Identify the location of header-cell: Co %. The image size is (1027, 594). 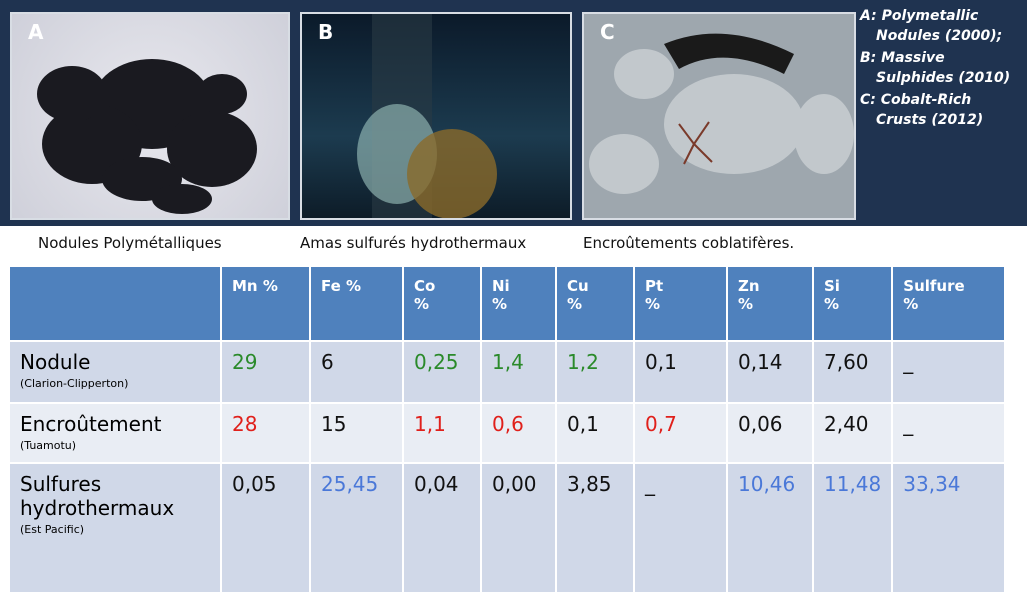
(442, 303).